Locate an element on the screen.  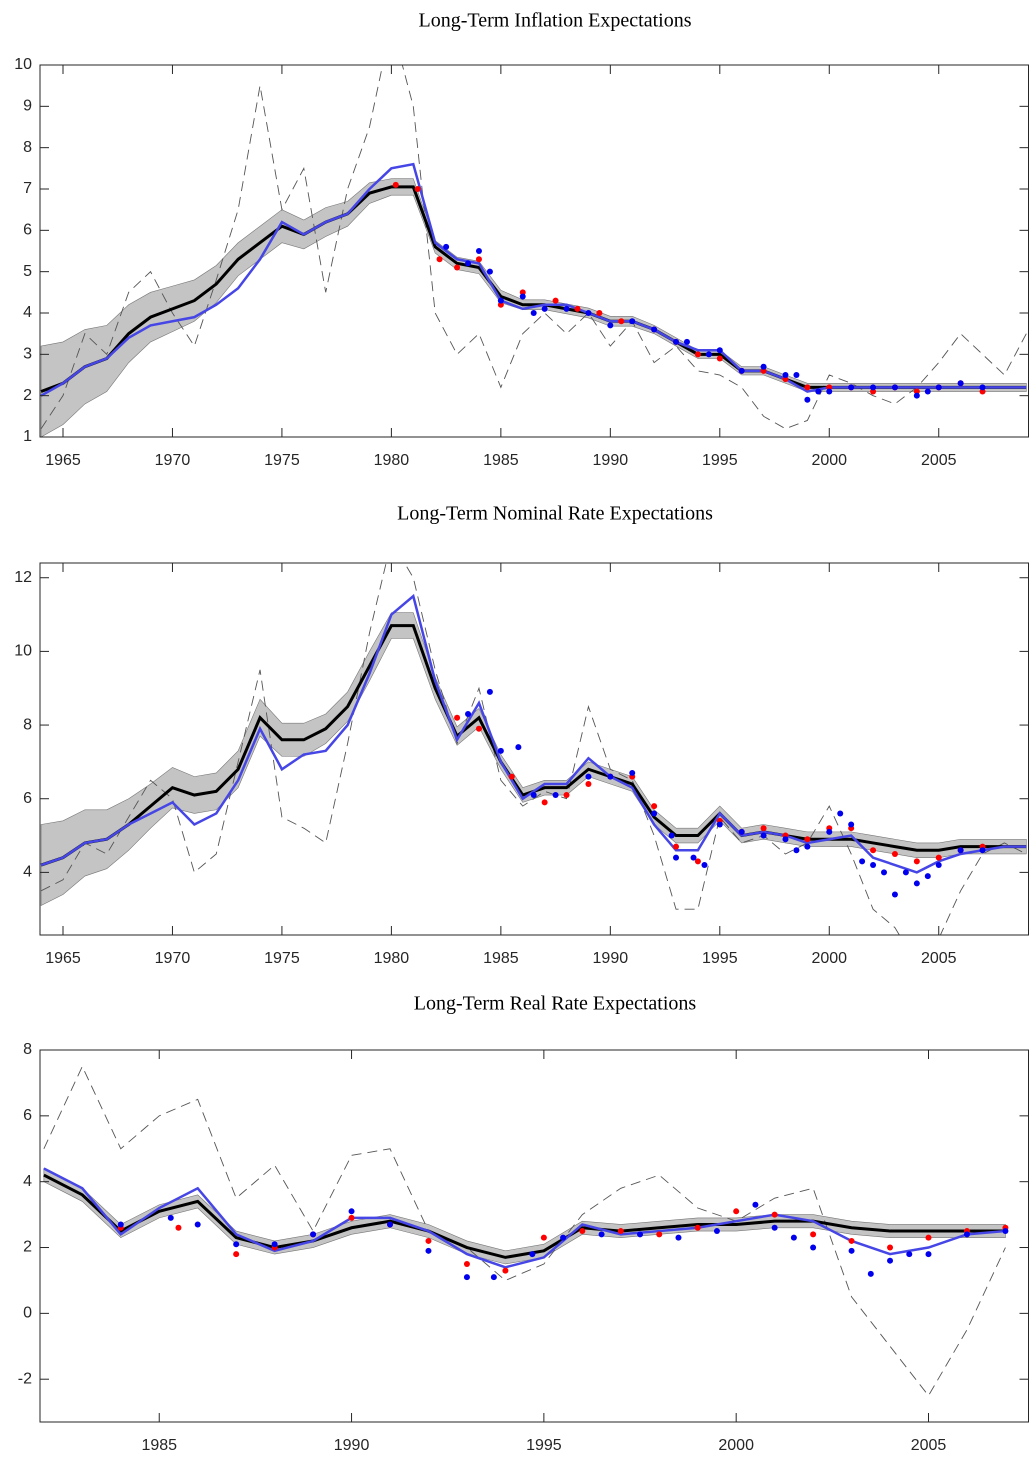
y-tick-label: 3 is located at coordinates (27, 354).